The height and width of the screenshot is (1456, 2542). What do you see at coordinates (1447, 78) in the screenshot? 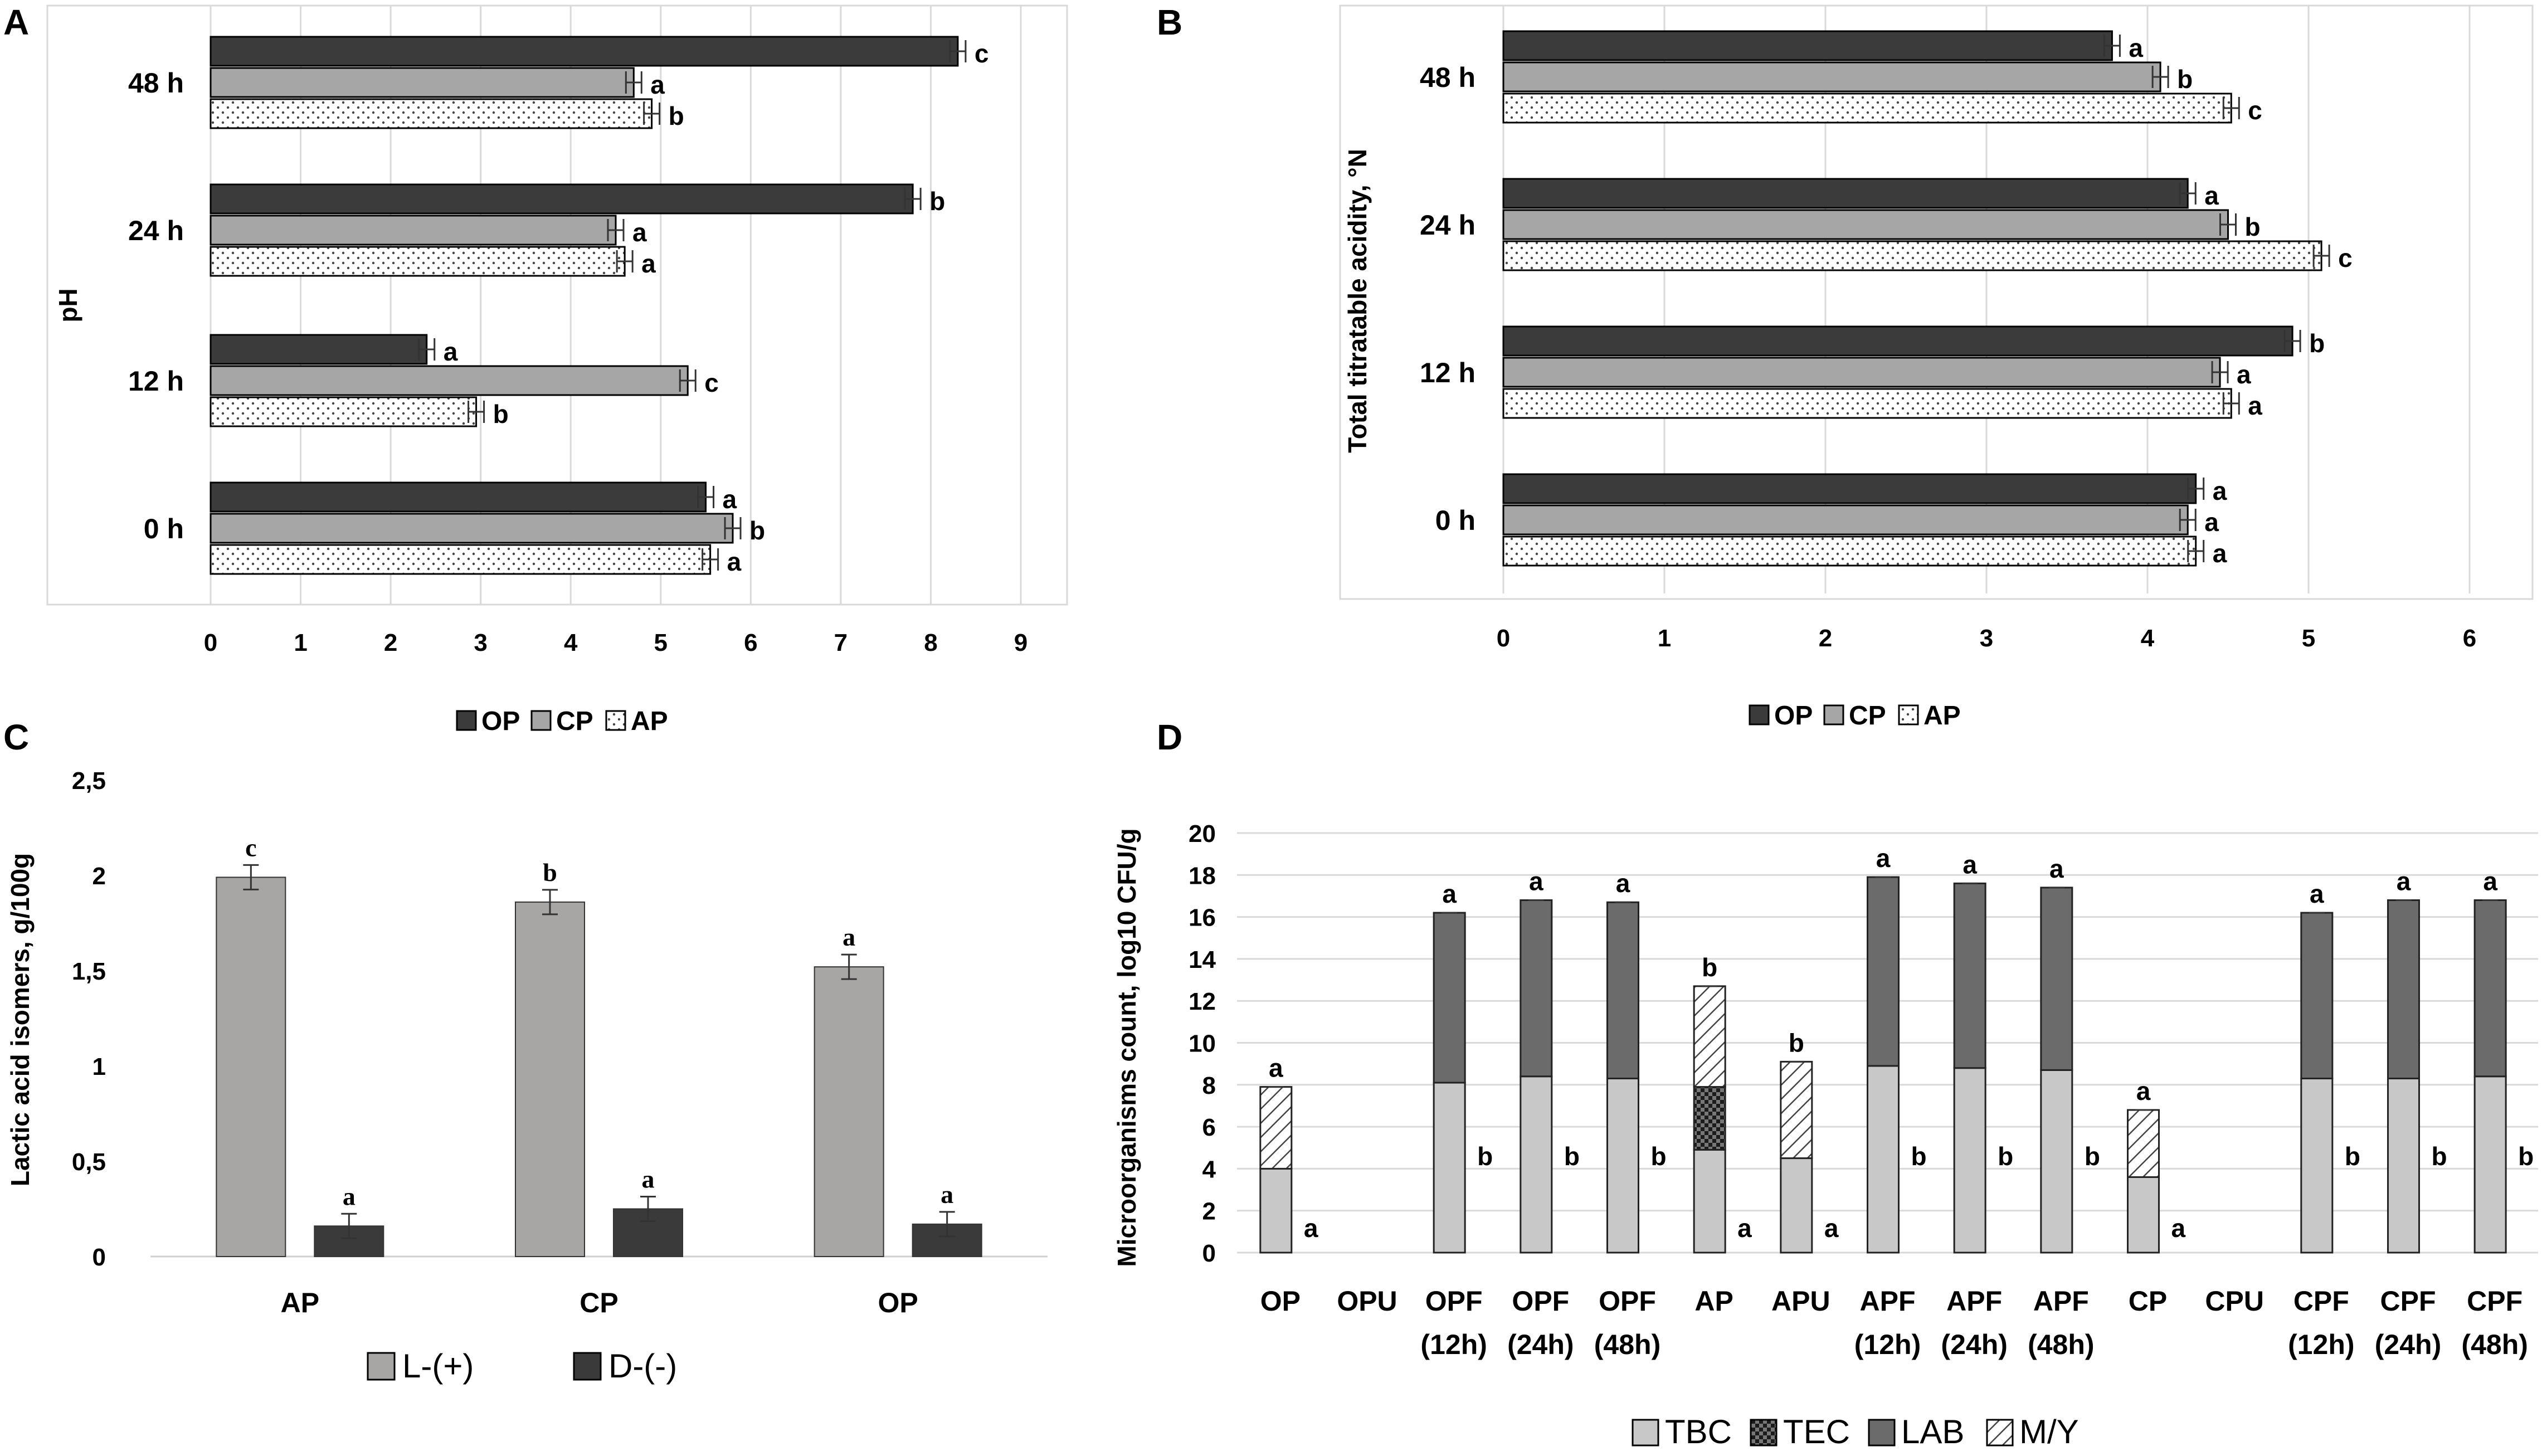
I see `category-label: 48 h` at bounding box center [1447, 78].